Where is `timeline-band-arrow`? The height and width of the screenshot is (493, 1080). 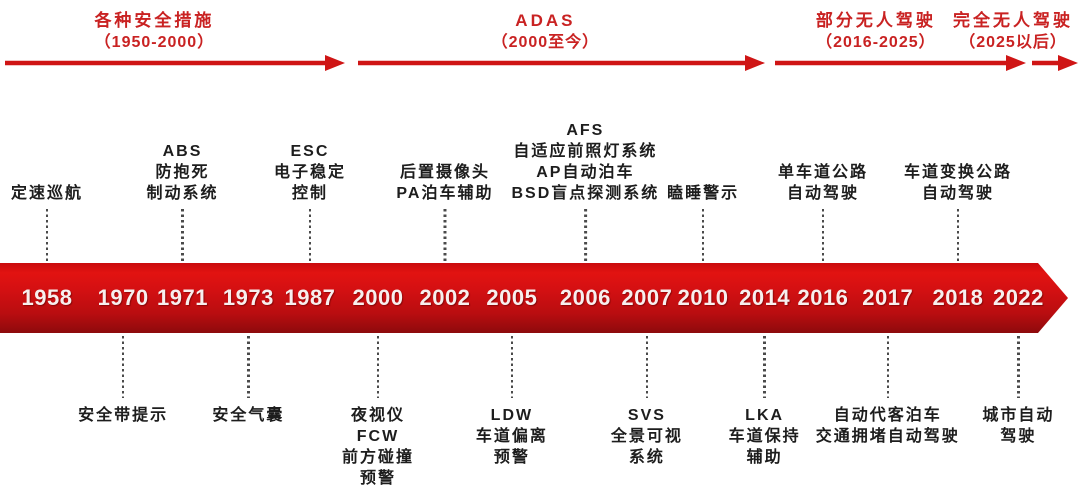 timeline-band-arrow is located at coordinates (534, 298).